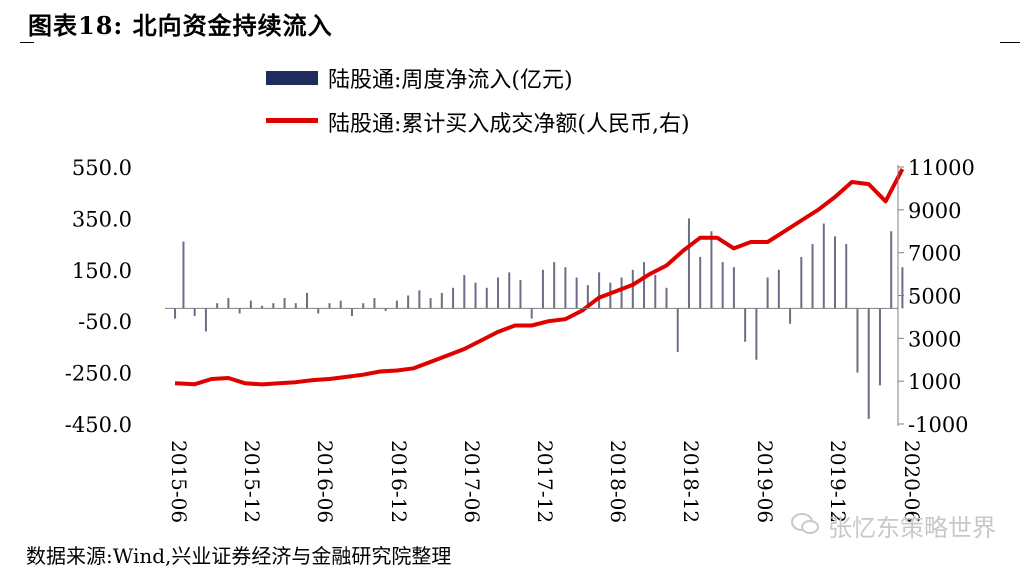 Image resolution: width=1036 pixels, height=572 pixels. What do you see at coordinates (292, 120) in the screenshot?
I see `legend-line-swatch` at bounding box center [292, 120].